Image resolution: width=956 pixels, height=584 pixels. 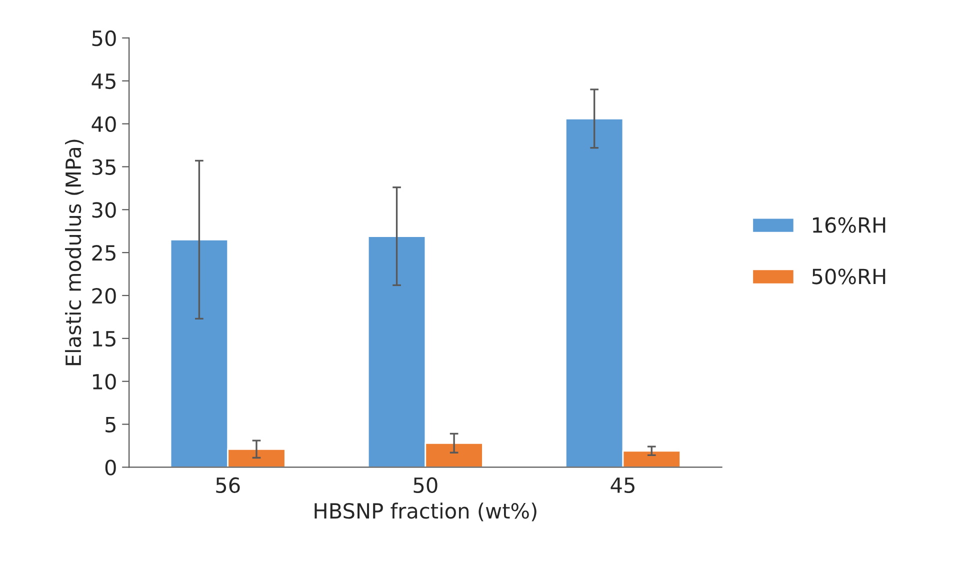 What do you see at coordinates (849, 276) in the screenshot?
I see `legend-label: 50%RH` at bounding box center [849, 276].